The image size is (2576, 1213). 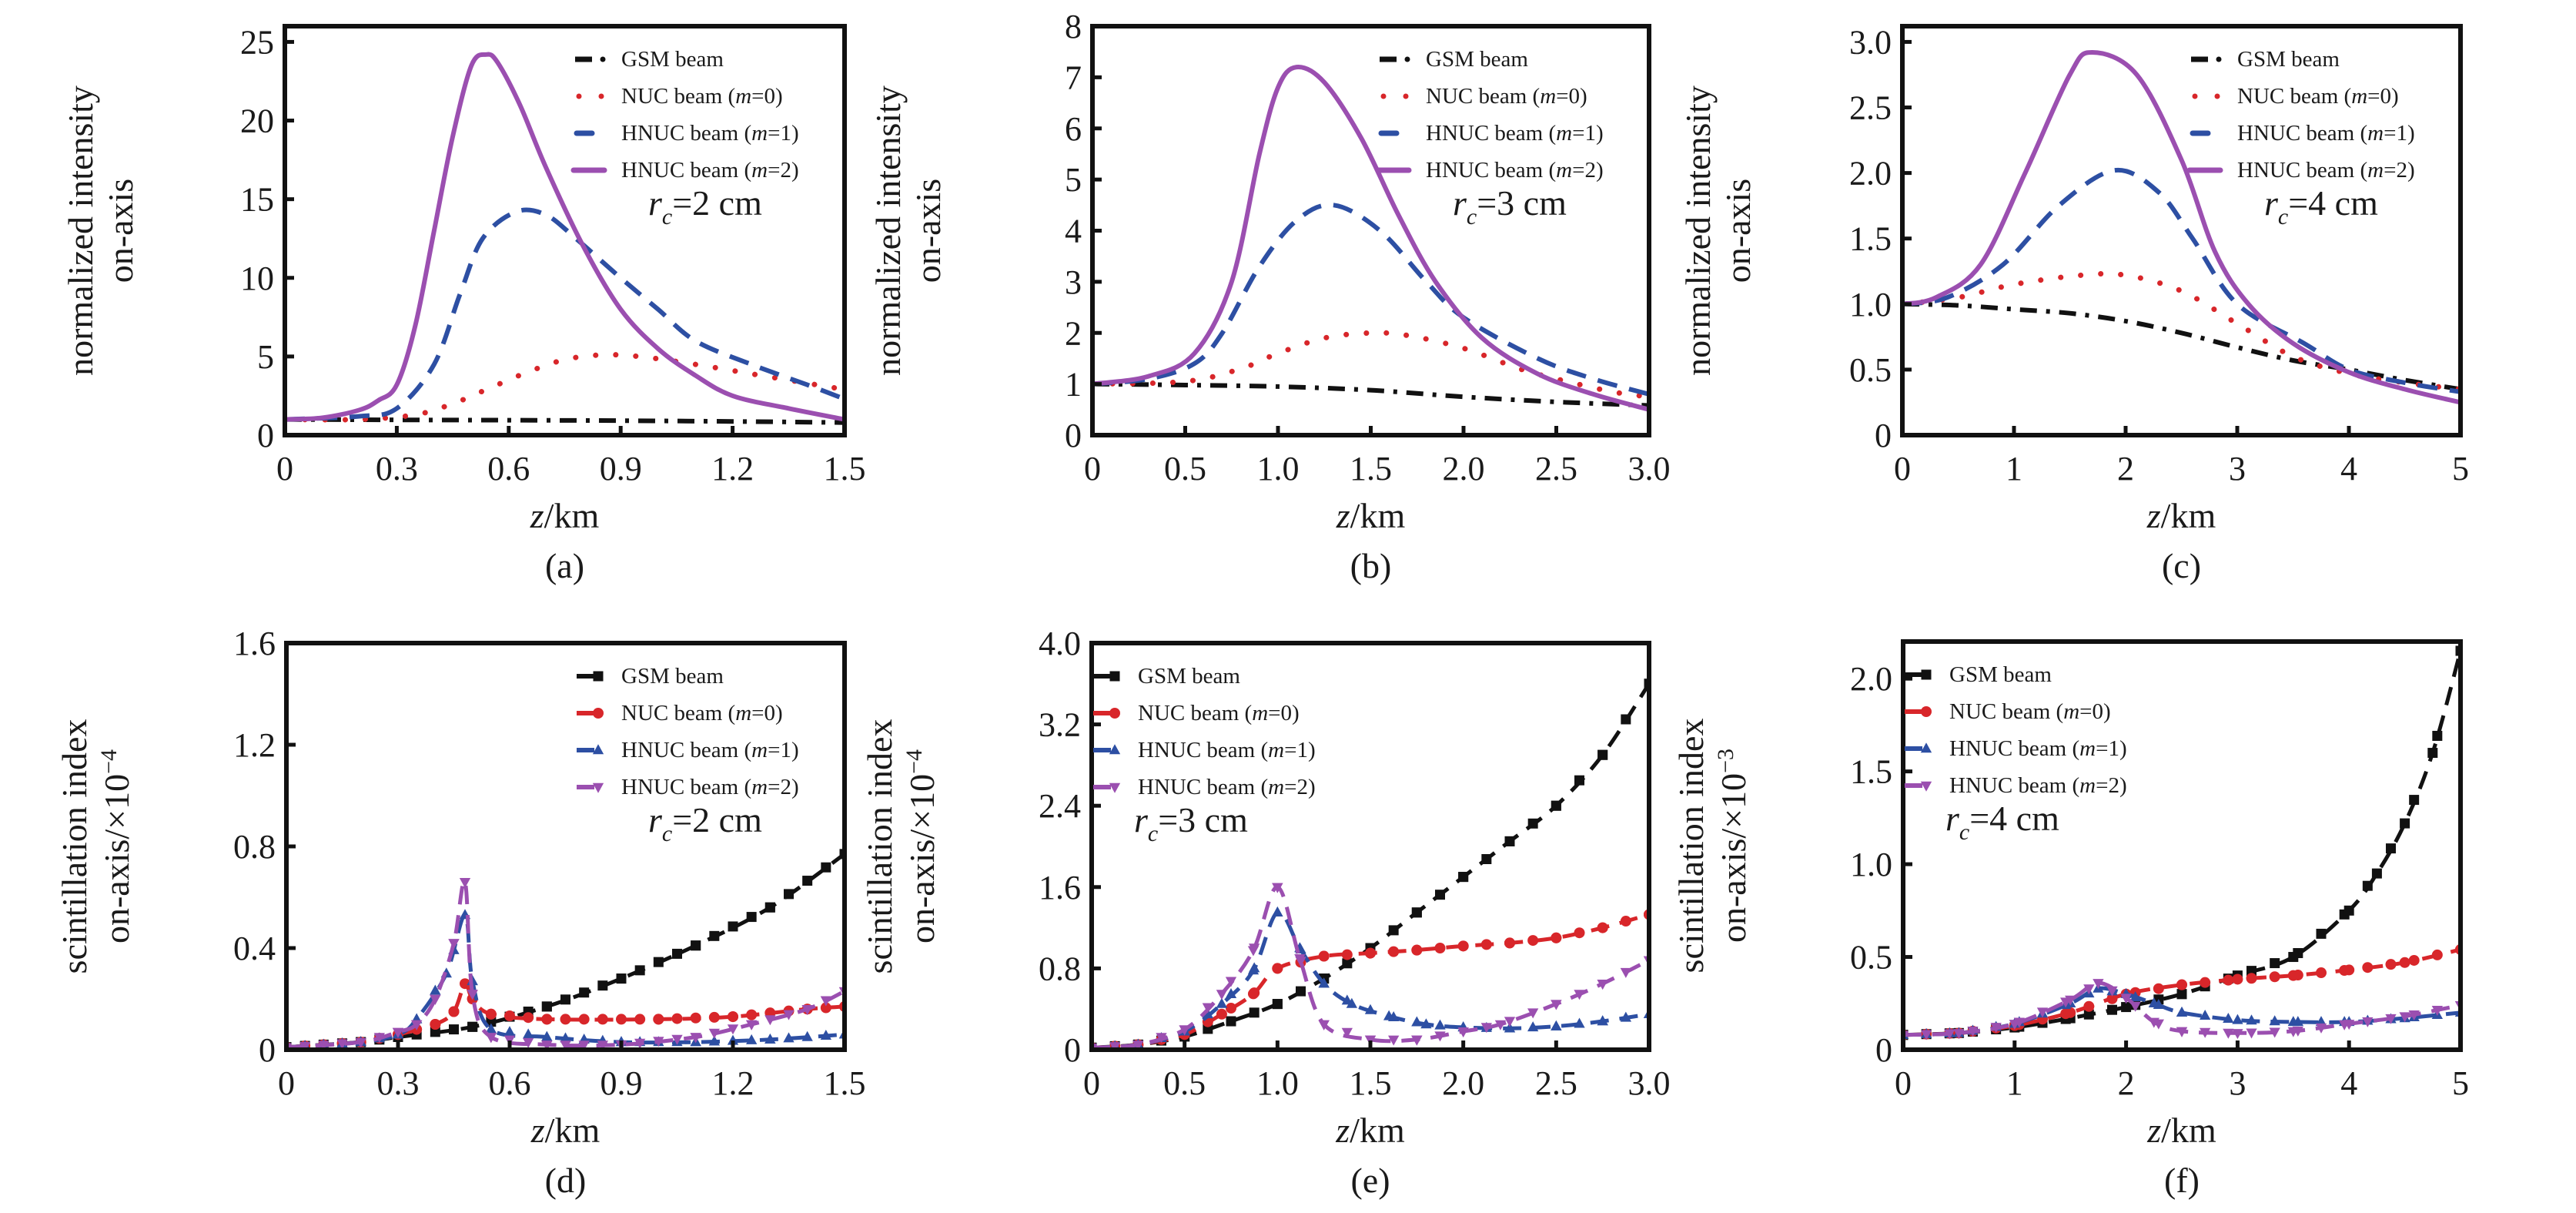 I want to click on x-axis-title: z/km, so click(x=566, y=1130).